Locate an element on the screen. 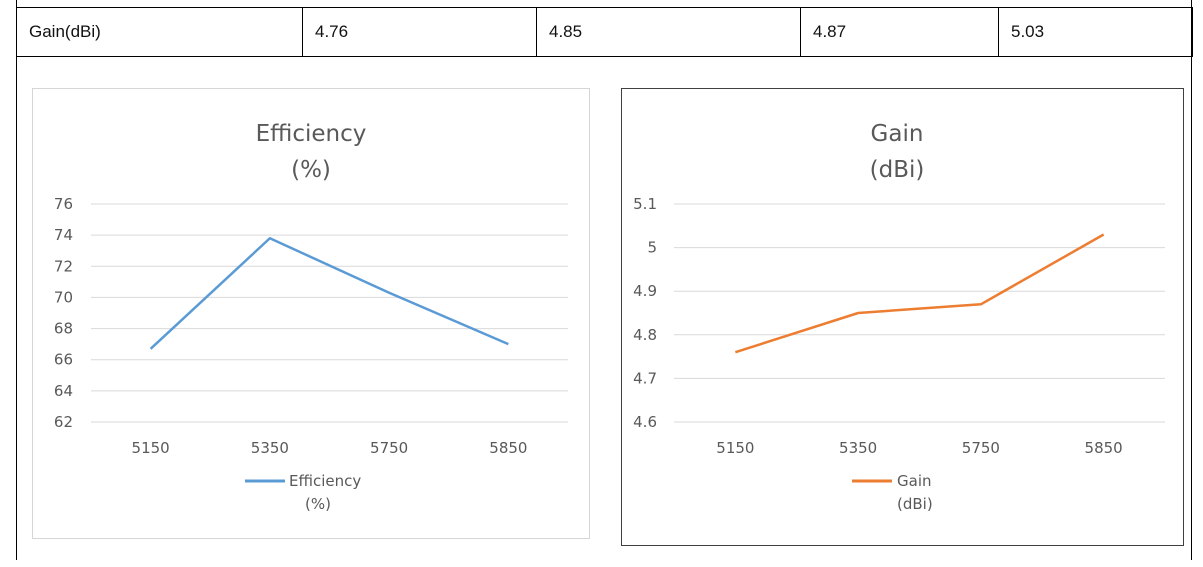 The image size is (1203, 567). legend-label-line-2: (dBi) is located at coordinates (915, 504).